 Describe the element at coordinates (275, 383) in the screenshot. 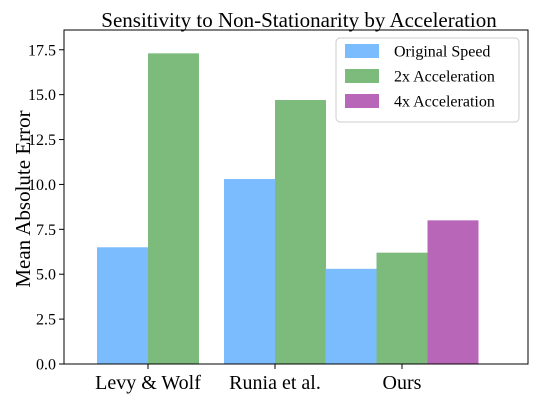

I see `x-category-label: Runia et al.` at that location.